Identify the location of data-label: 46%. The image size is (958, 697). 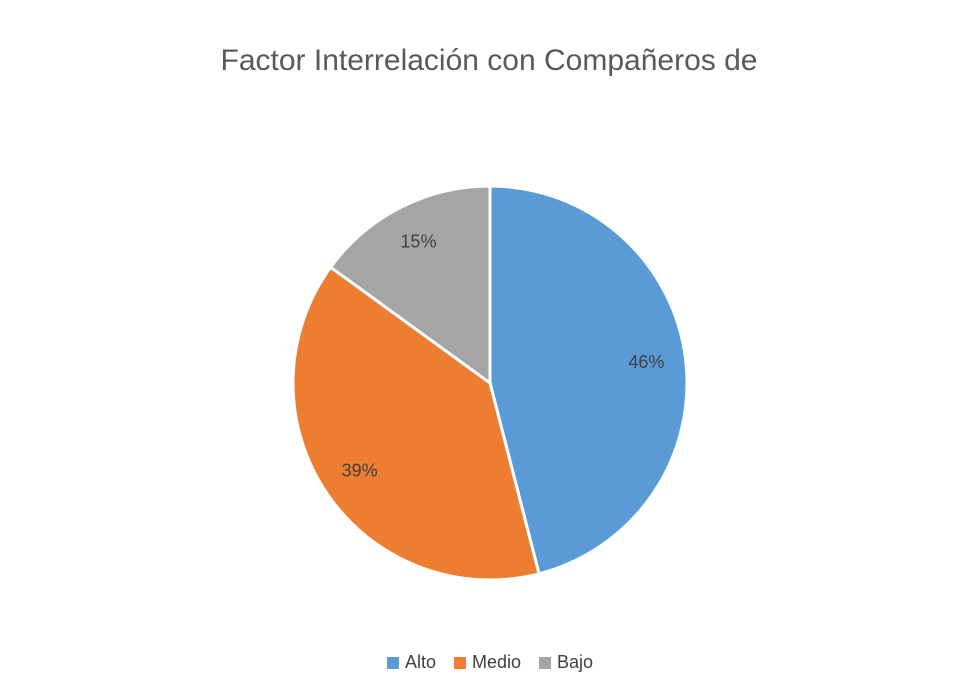
(646, 362).